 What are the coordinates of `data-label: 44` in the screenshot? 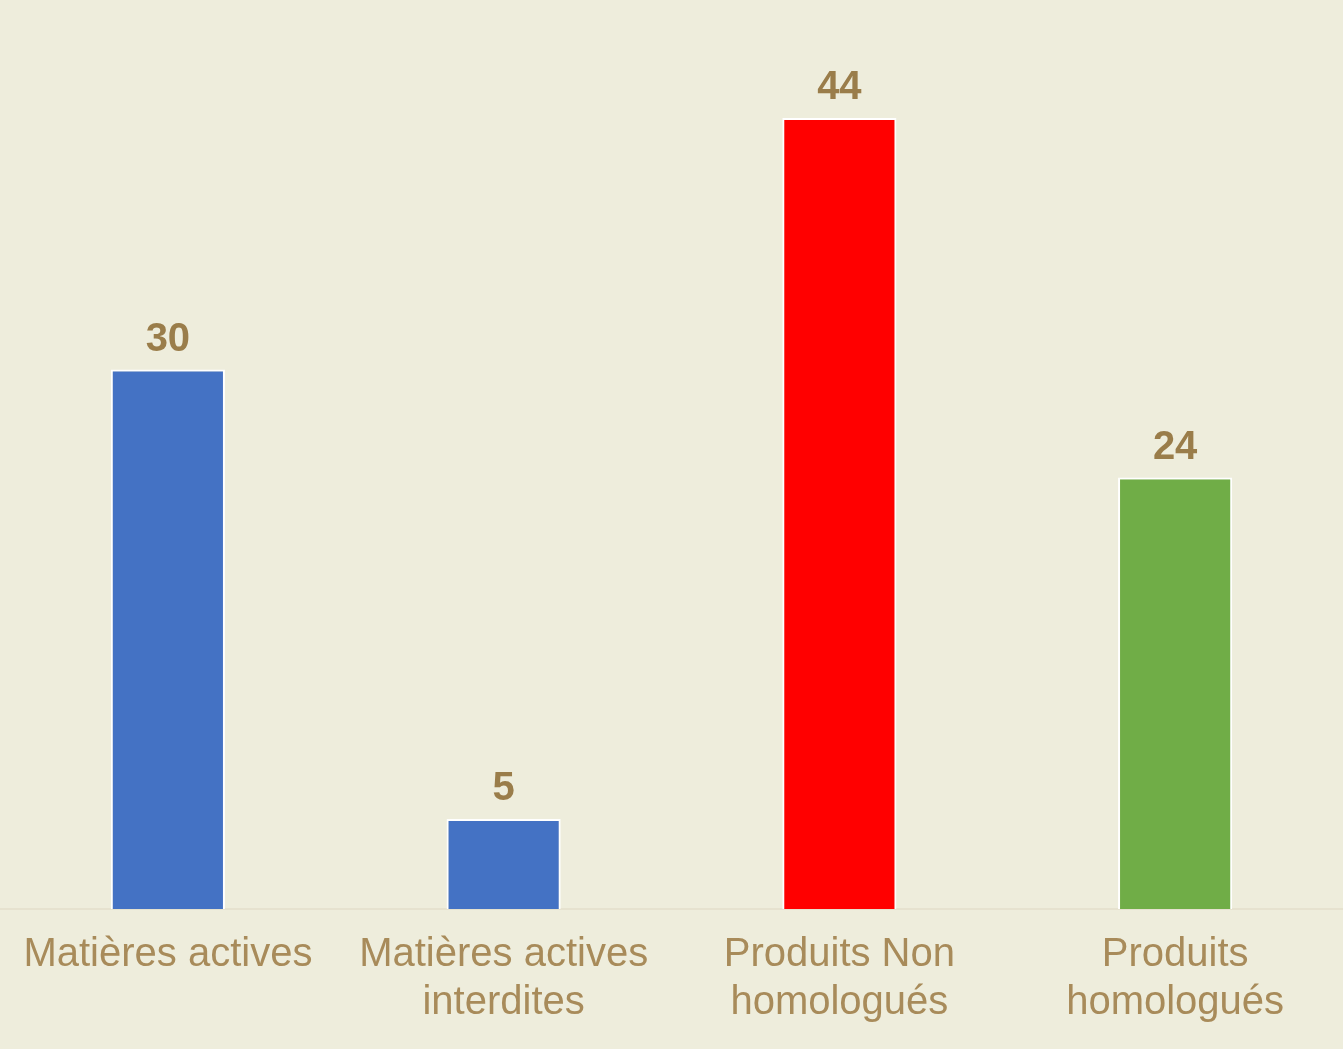 It's located at (840, 84).